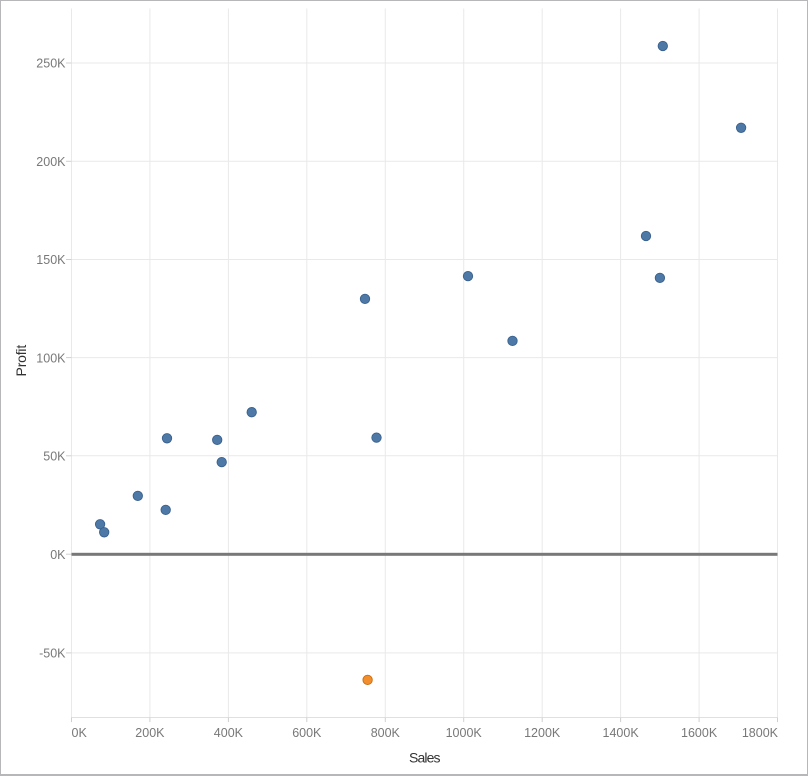  I want to click on svg-text: 150K, so click(51, 260).